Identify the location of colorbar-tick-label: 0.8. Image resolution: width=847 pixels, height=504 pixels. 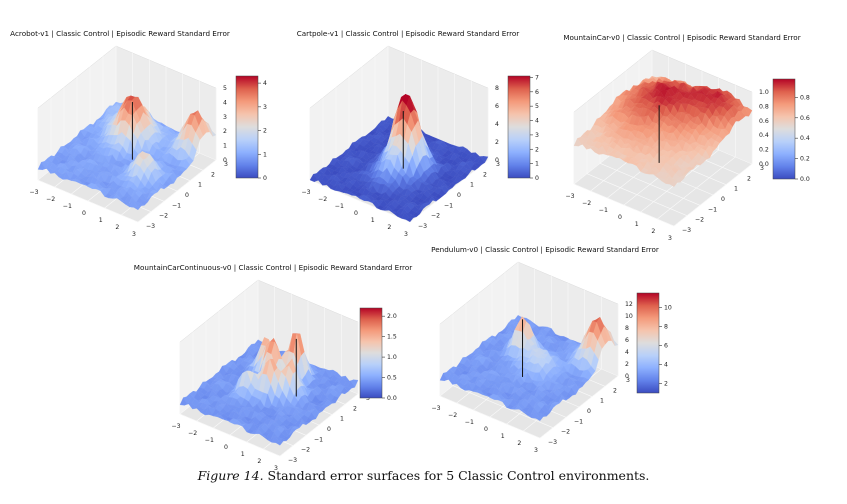
(805, 97).